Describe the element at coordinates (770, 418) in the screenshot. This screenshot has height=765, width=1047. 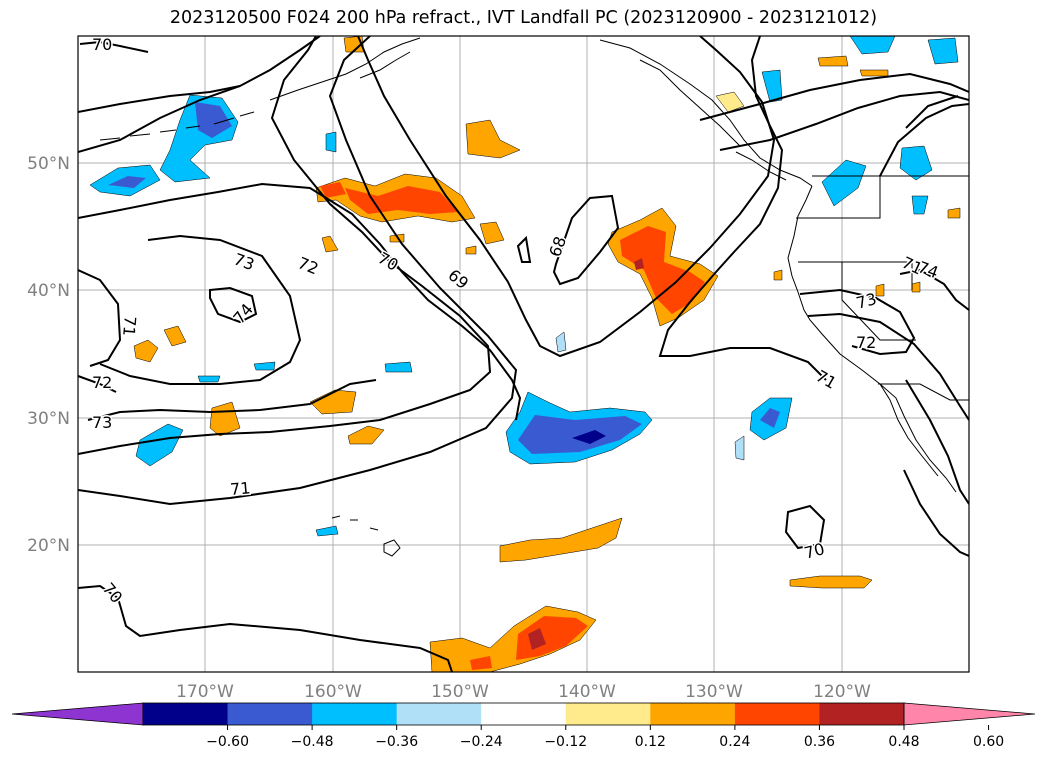
I see `blue-region-east-core` at that location.